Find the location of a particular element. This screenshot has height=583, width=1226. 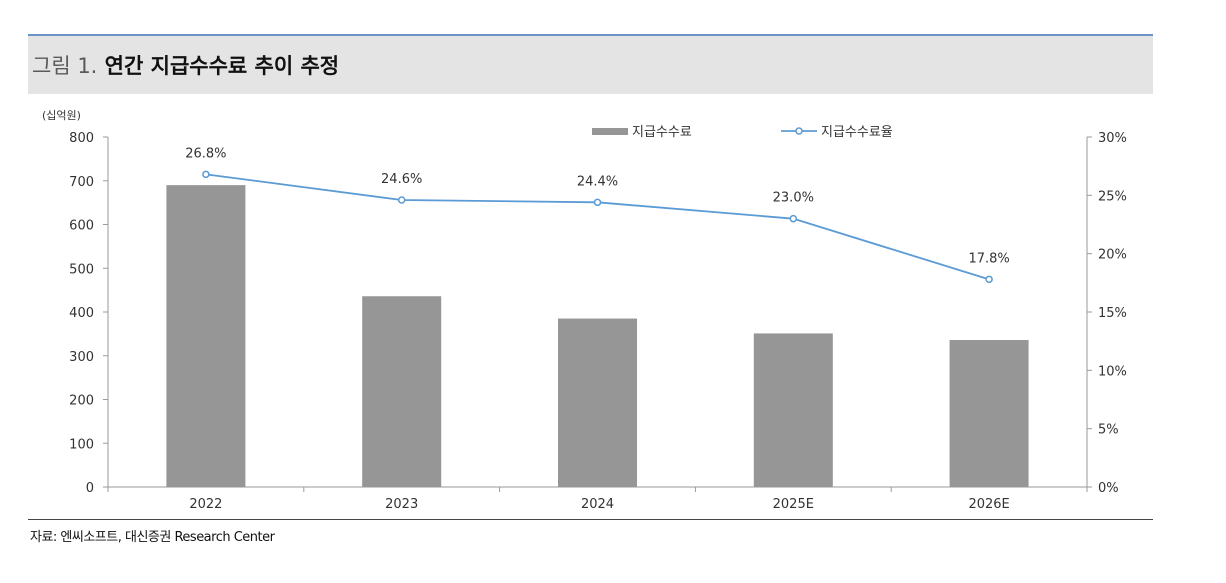

figure-title-text: 연간 지급수수료 추이 추정 is located at coordinates (222, 66).